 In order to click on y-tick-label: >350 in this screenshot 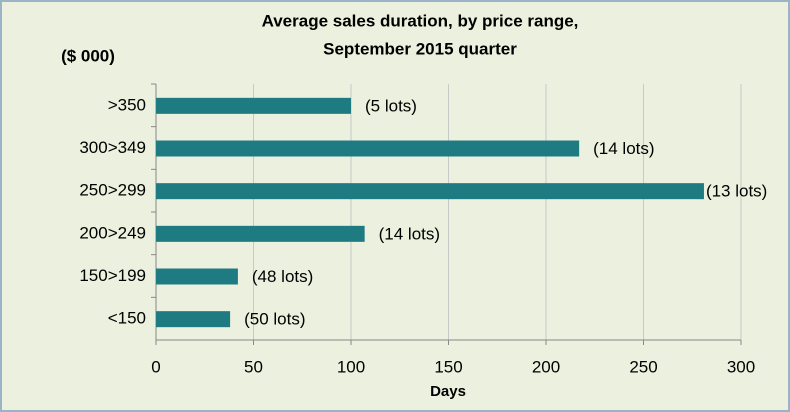, I will do `click(127, 104)`.